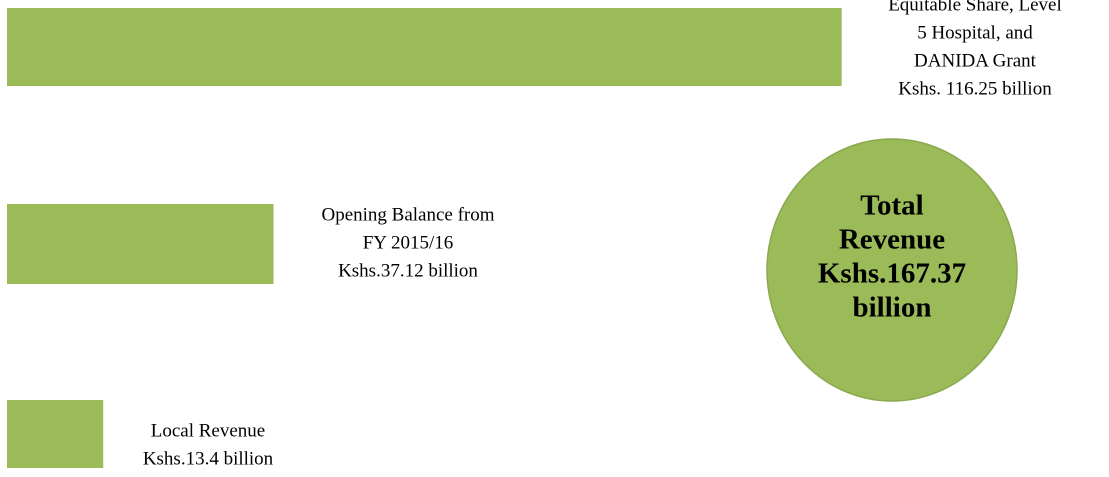 This screenshot has width=1109, height=477. What do you see at coordinates (408, 270) in the screenshot?
I see `bar-value-label: Kshs.37.12 billion` at bounding box center [408, 270].